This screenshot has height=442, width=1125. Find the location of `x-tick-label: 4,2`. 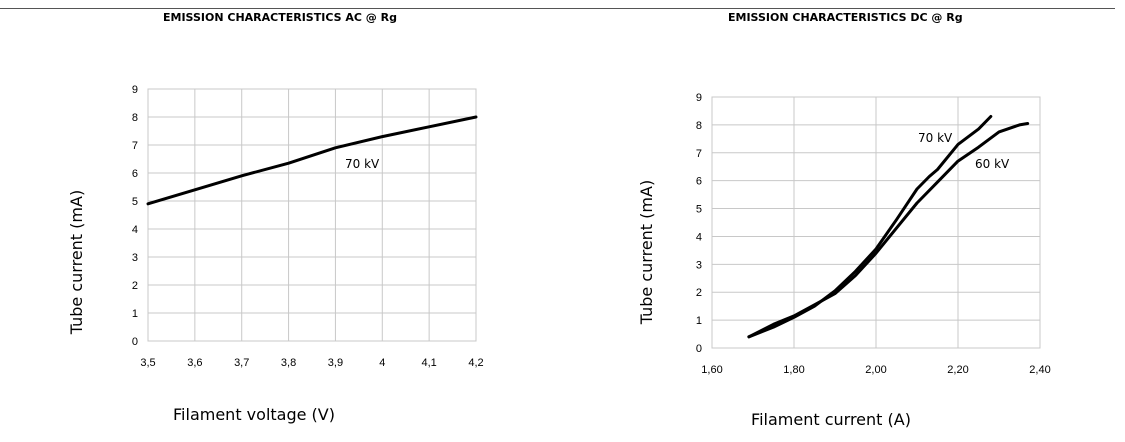

x-tick-label: 4,2 is located at coordinates (475, 363).